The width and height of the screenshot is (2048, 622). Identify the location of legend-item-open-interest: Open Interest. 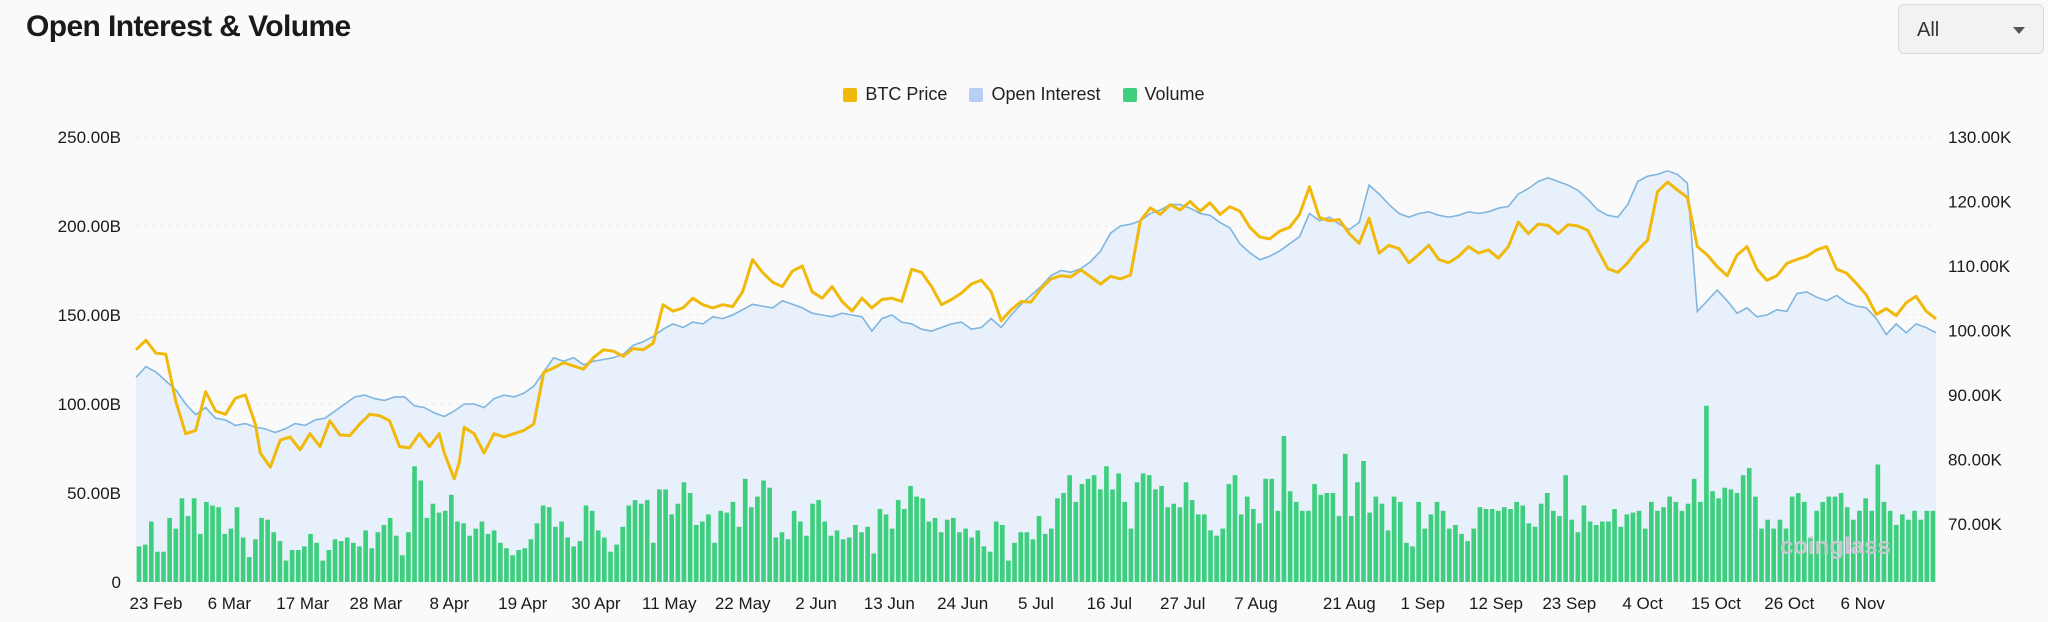
(1035, 94).